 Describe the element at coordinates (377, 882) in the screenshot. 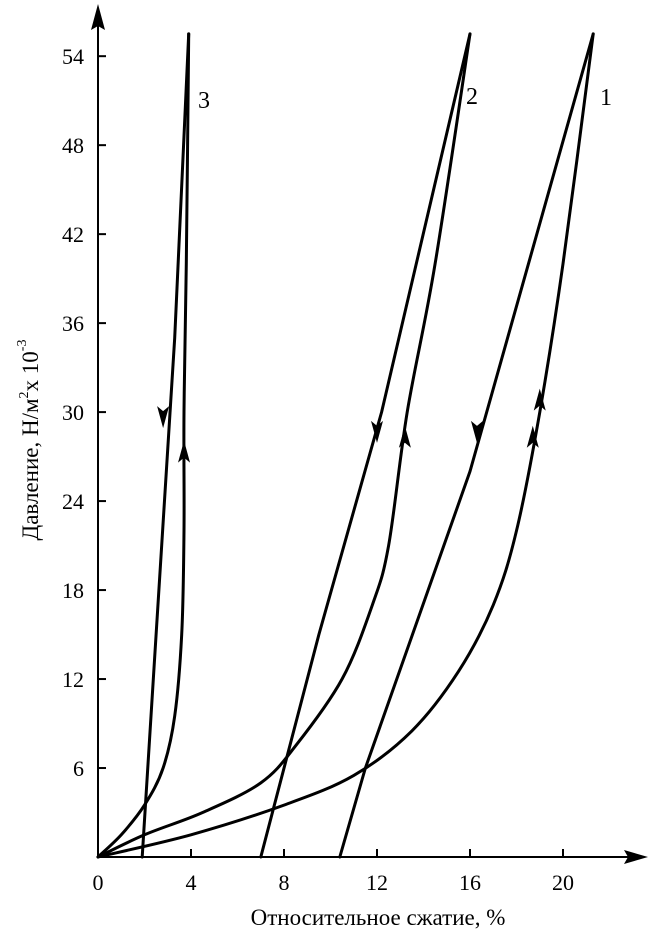

I see `x-tick-label: 12` at that location.